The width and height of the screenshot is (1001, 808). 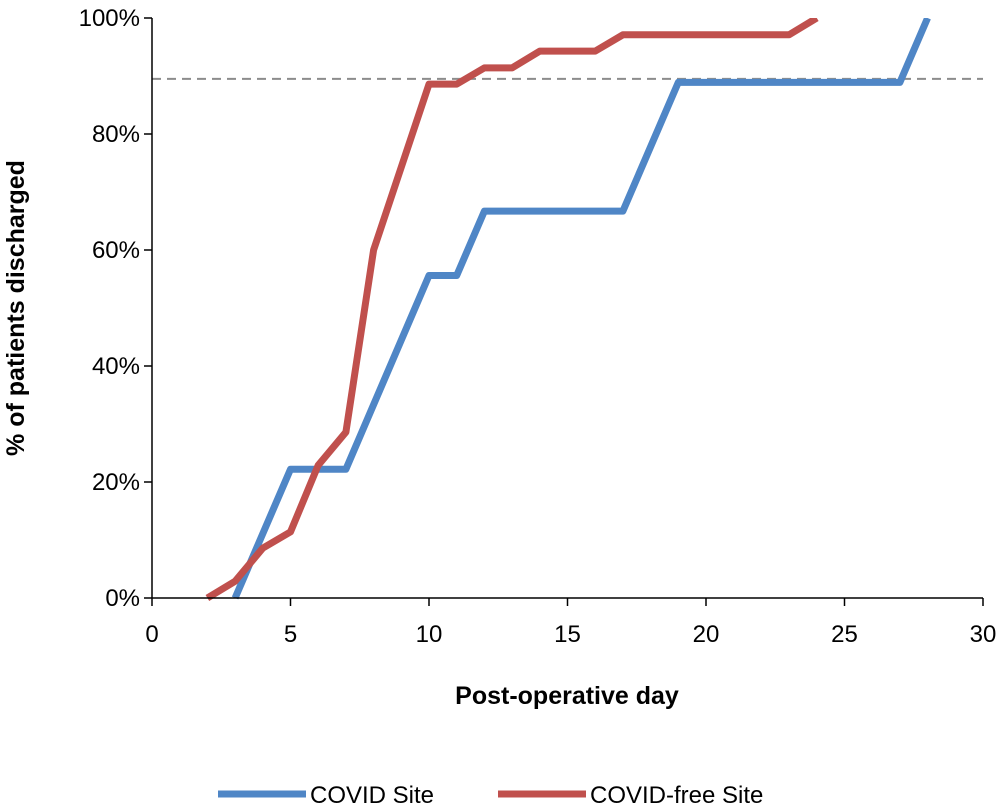 What do you see at coordinates (122, 598) in the screenshot?
I see `y-tick-label: 0%` at bounding box center [122, 598].